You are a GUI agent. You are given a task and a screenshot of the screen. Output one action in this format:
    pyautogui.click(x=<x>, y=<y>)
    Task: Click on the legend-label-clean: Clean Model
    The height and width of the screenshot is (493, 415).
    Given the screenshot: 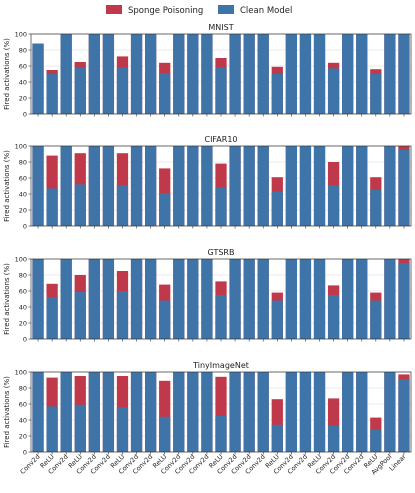 What is the action you would take?
    pyautogui.click(x=266, y=11)
    